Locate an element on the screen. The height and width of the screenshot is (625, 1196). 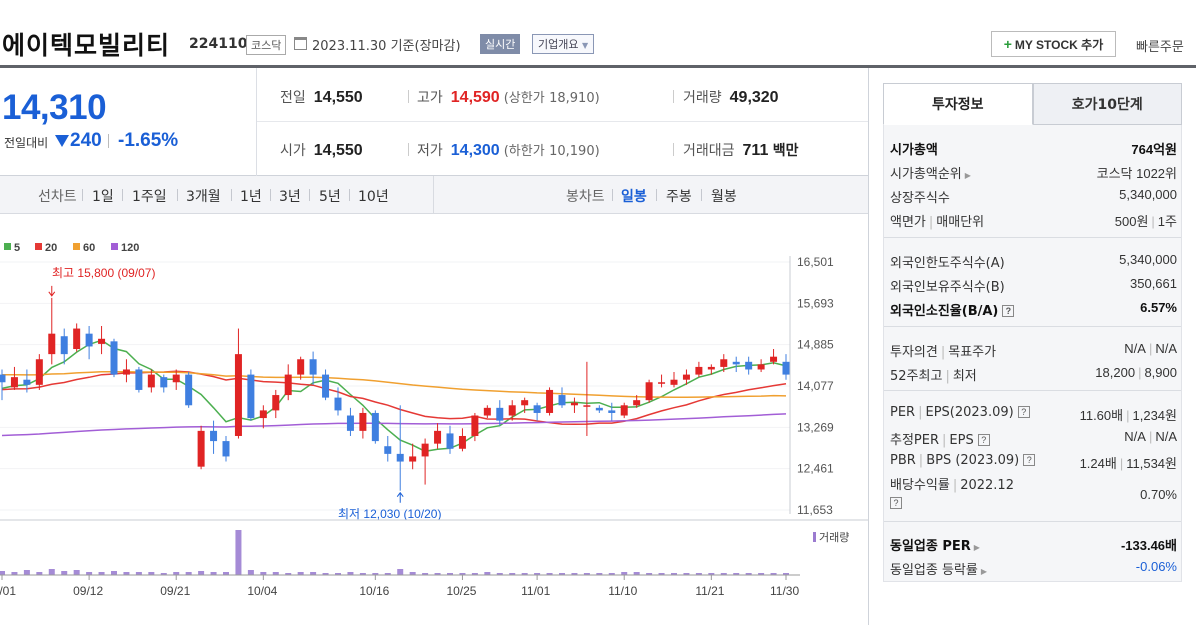
tab-1y: 1년 is located at coordinates (251, 197).